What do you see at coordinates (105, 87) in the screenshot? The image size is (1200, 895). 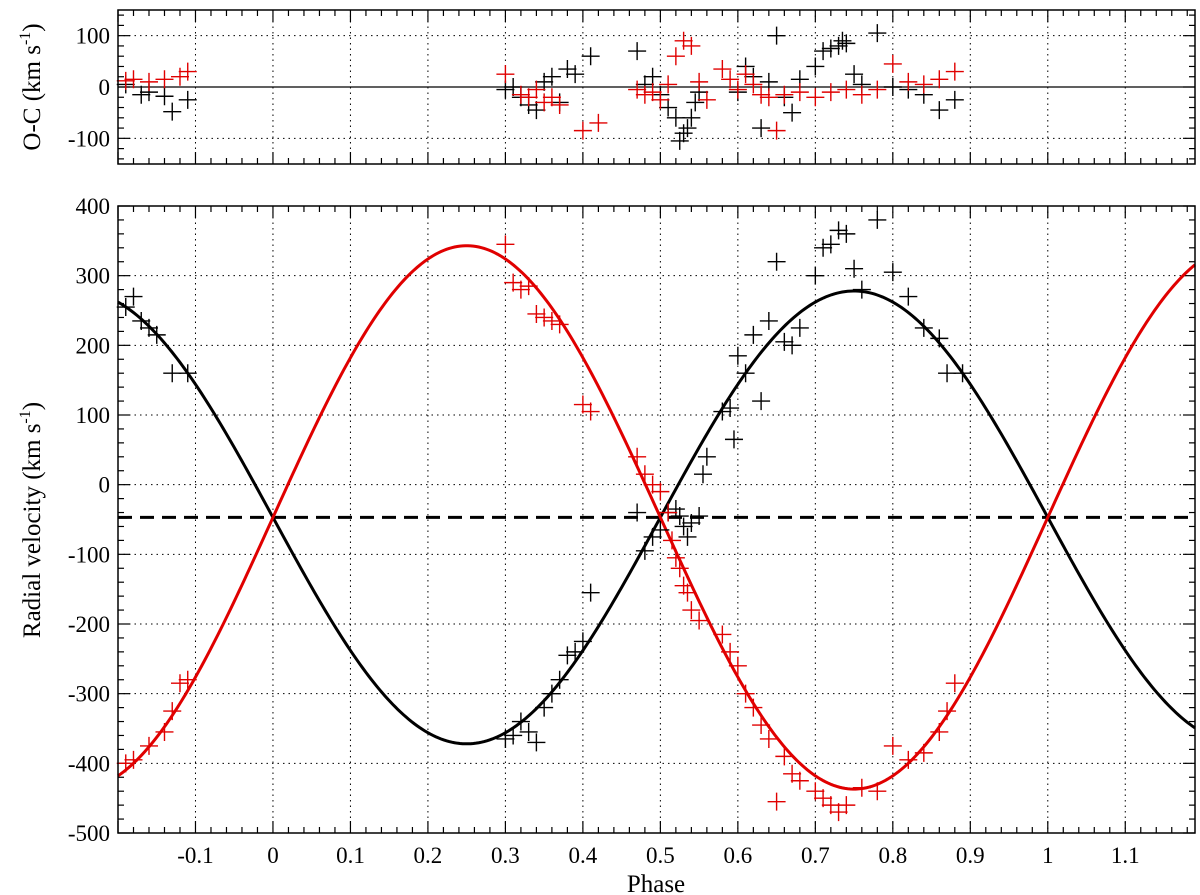 I see `residuals-y-tick-label: 0` at bounding box center [105, 87].